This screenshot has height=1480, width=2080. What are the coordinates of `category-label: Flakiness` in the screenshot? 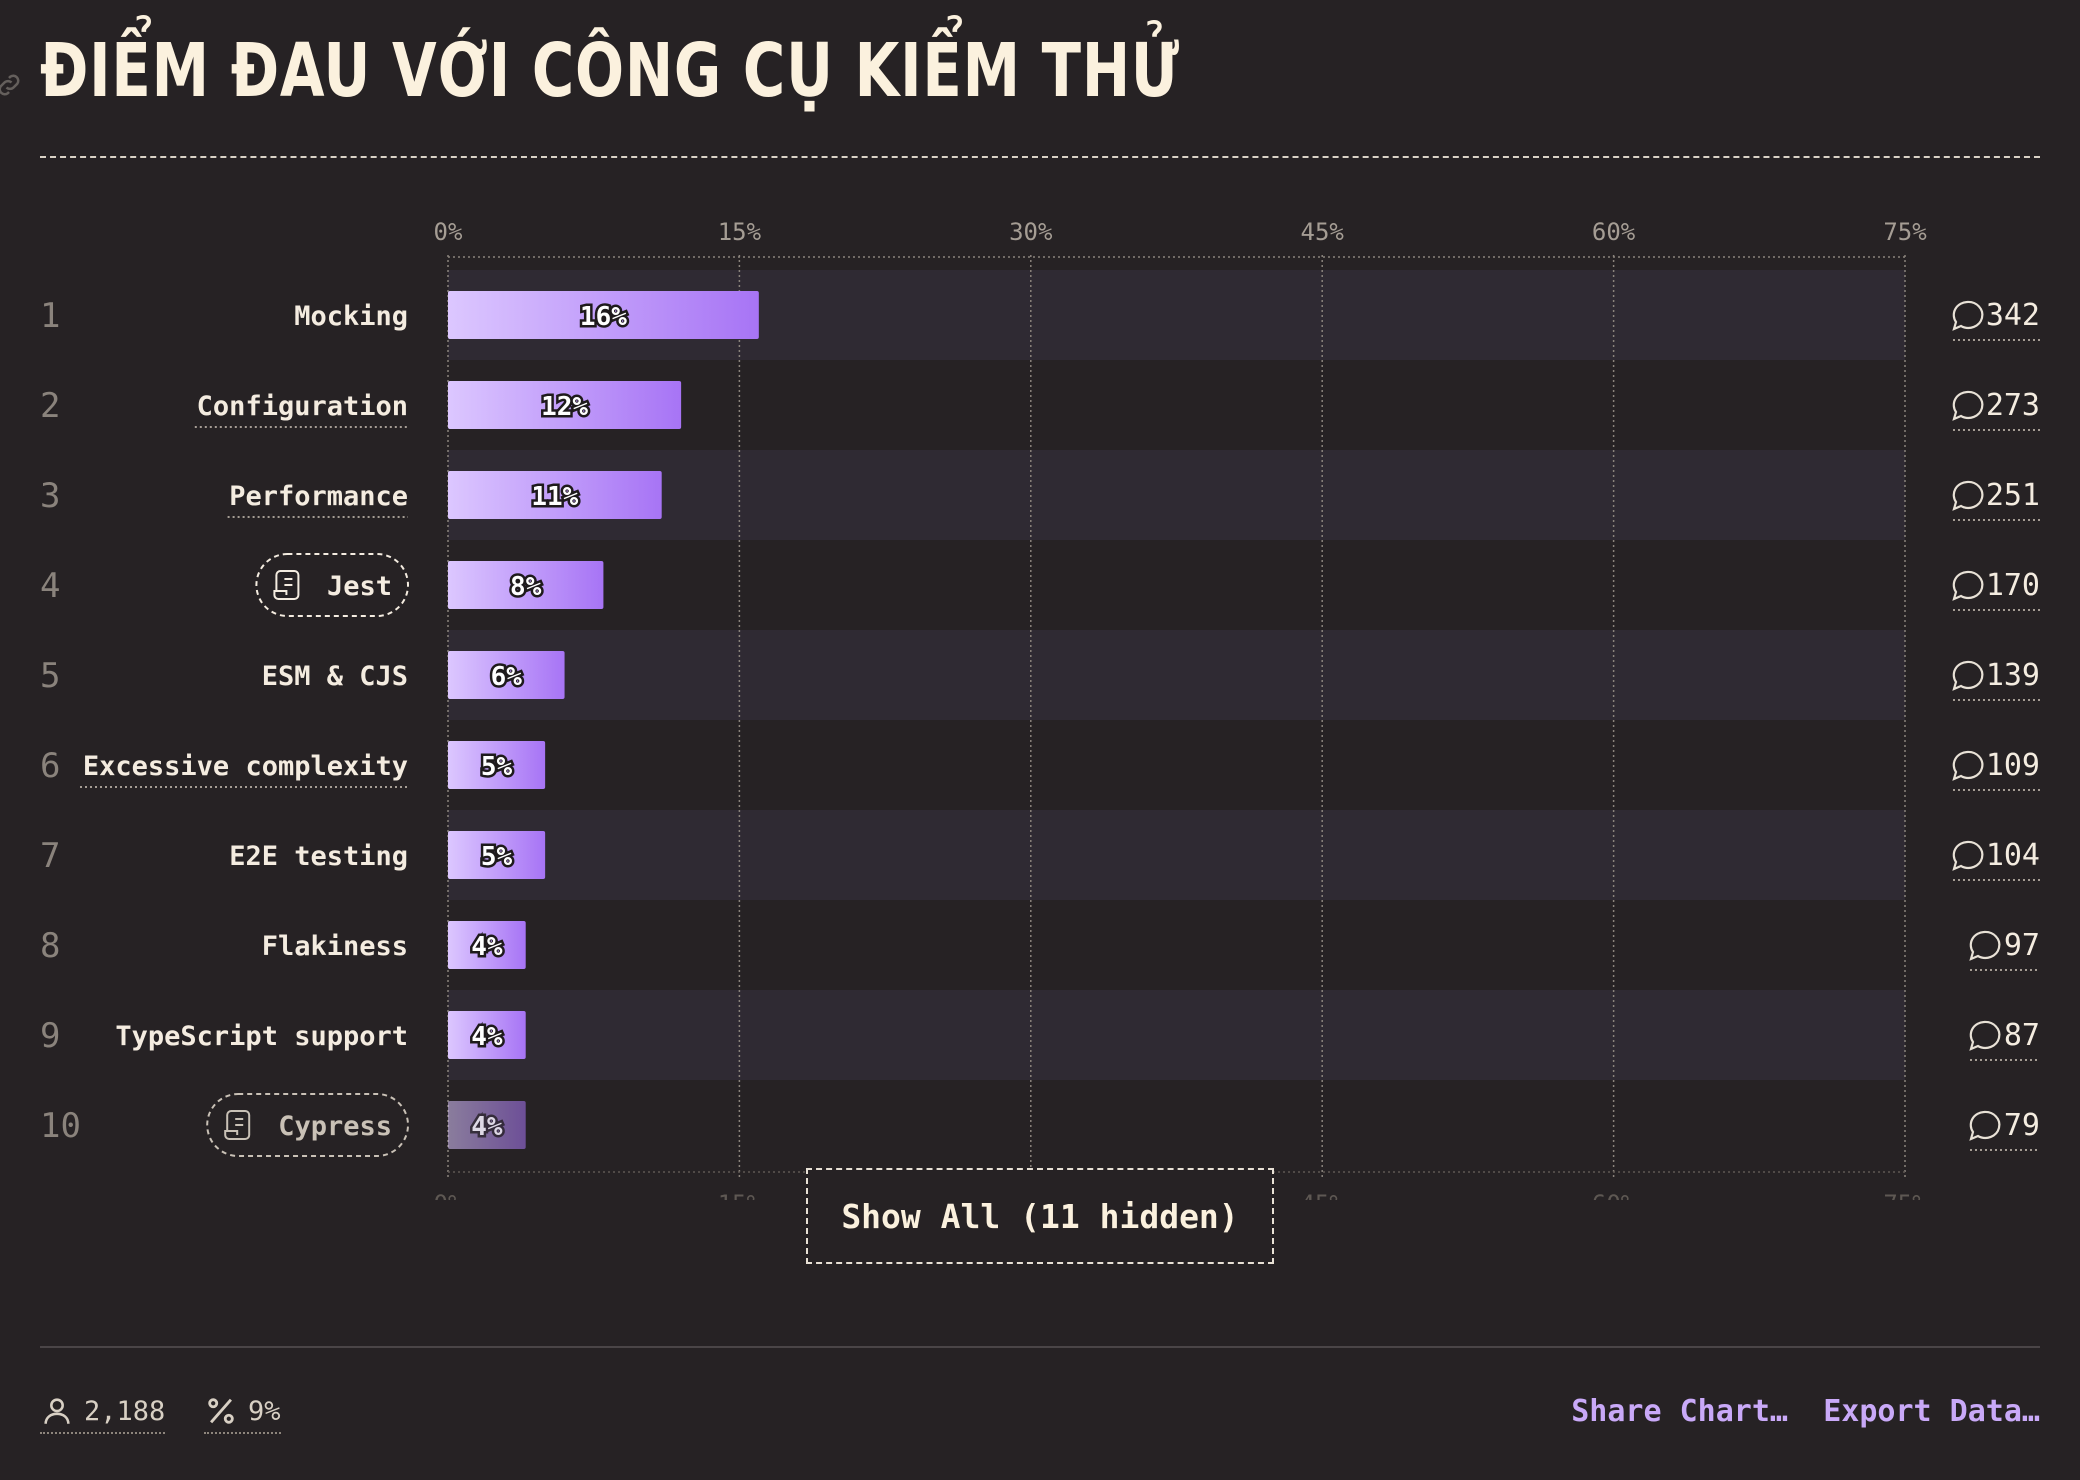 It's located at (335, 946).